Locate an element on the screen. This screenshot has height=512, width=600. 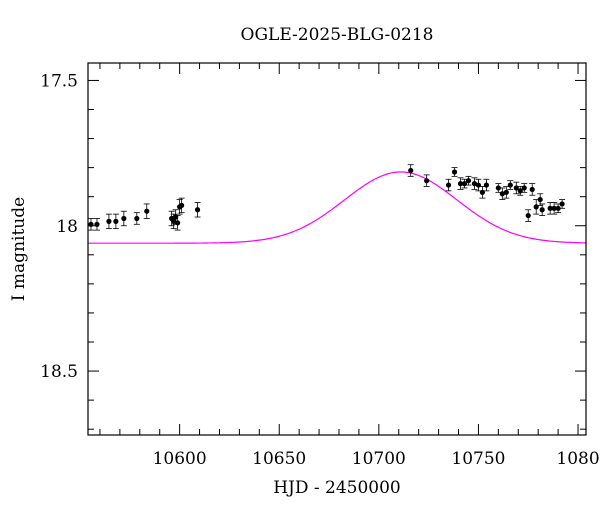
x-tick-label: 10750 is located at coordinates (478, 459).